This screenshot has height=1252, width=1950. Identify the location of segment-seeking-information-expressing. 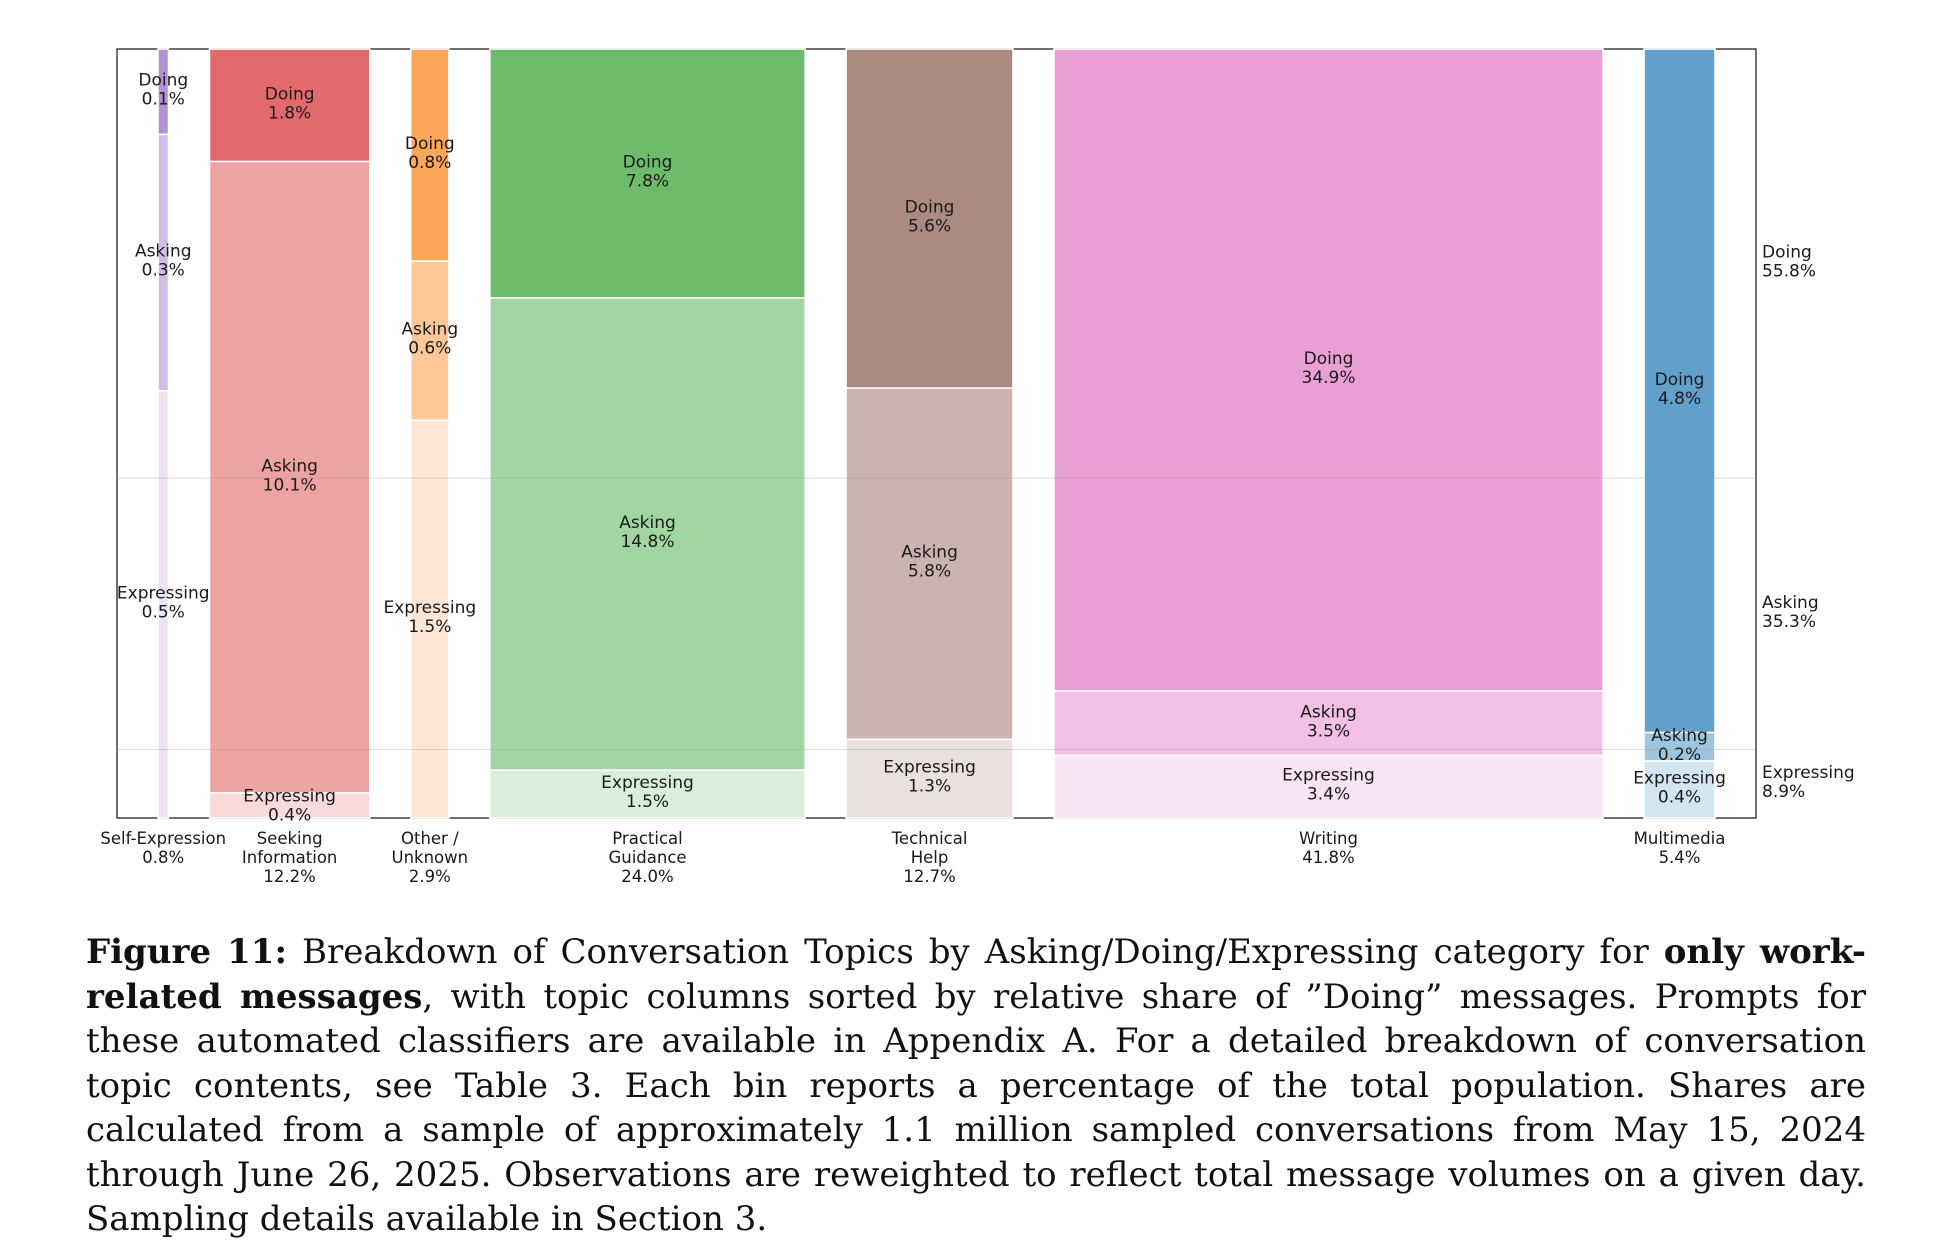
(289, 805).